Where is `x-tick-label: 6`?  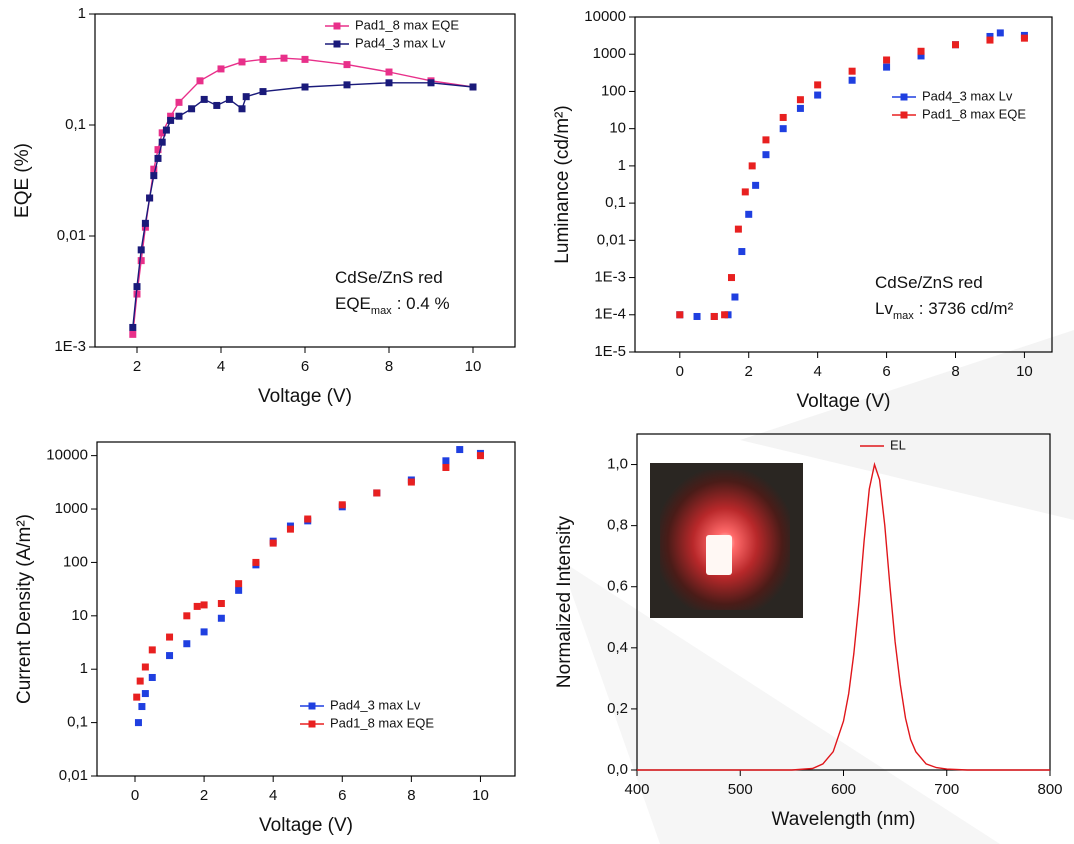 x-tick-label: 6 is located at coordinates (305, 366).